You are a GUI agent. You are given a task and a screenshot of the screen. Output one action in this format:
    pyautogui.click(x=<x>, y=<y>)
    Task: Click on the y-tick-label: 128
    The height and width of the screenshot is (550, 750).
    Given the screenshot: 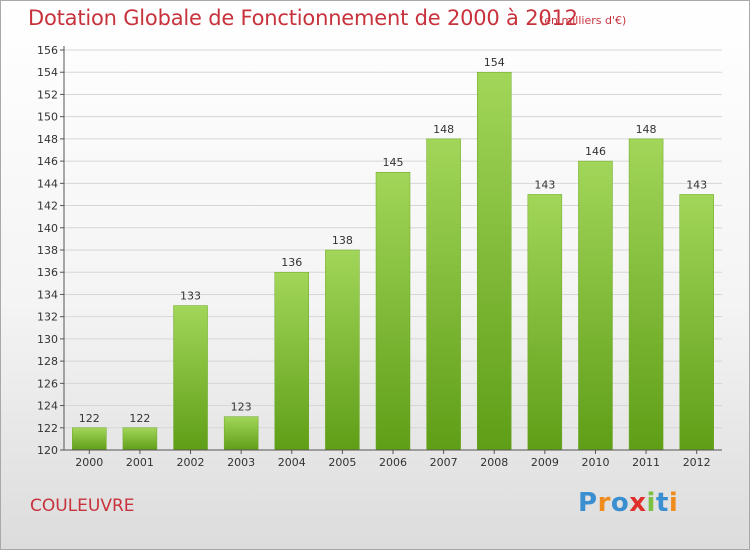 What is the action you would take?
    pyautogui.click(x=47, y=361)
    